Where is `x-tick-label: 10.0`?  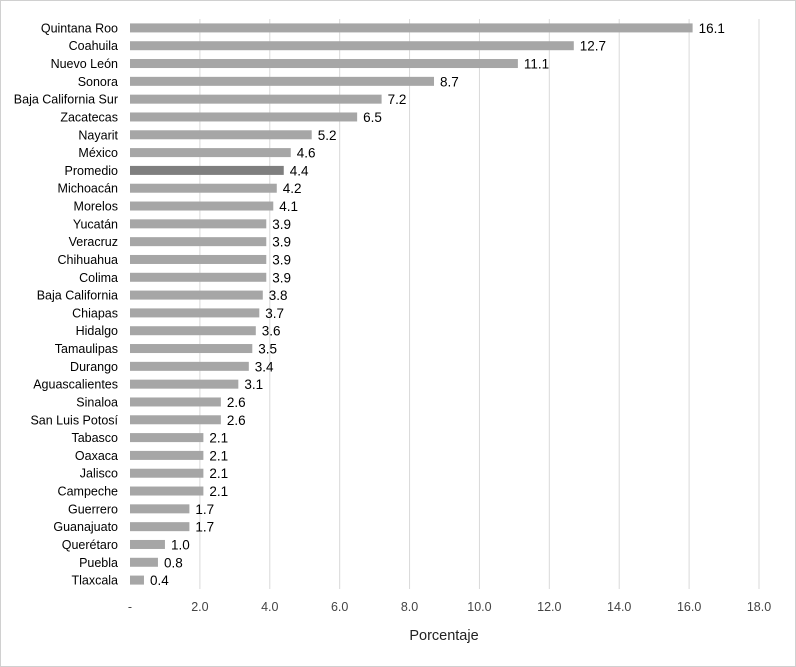 x-tick-label: 10.0 is located at coordinates (479, 607).